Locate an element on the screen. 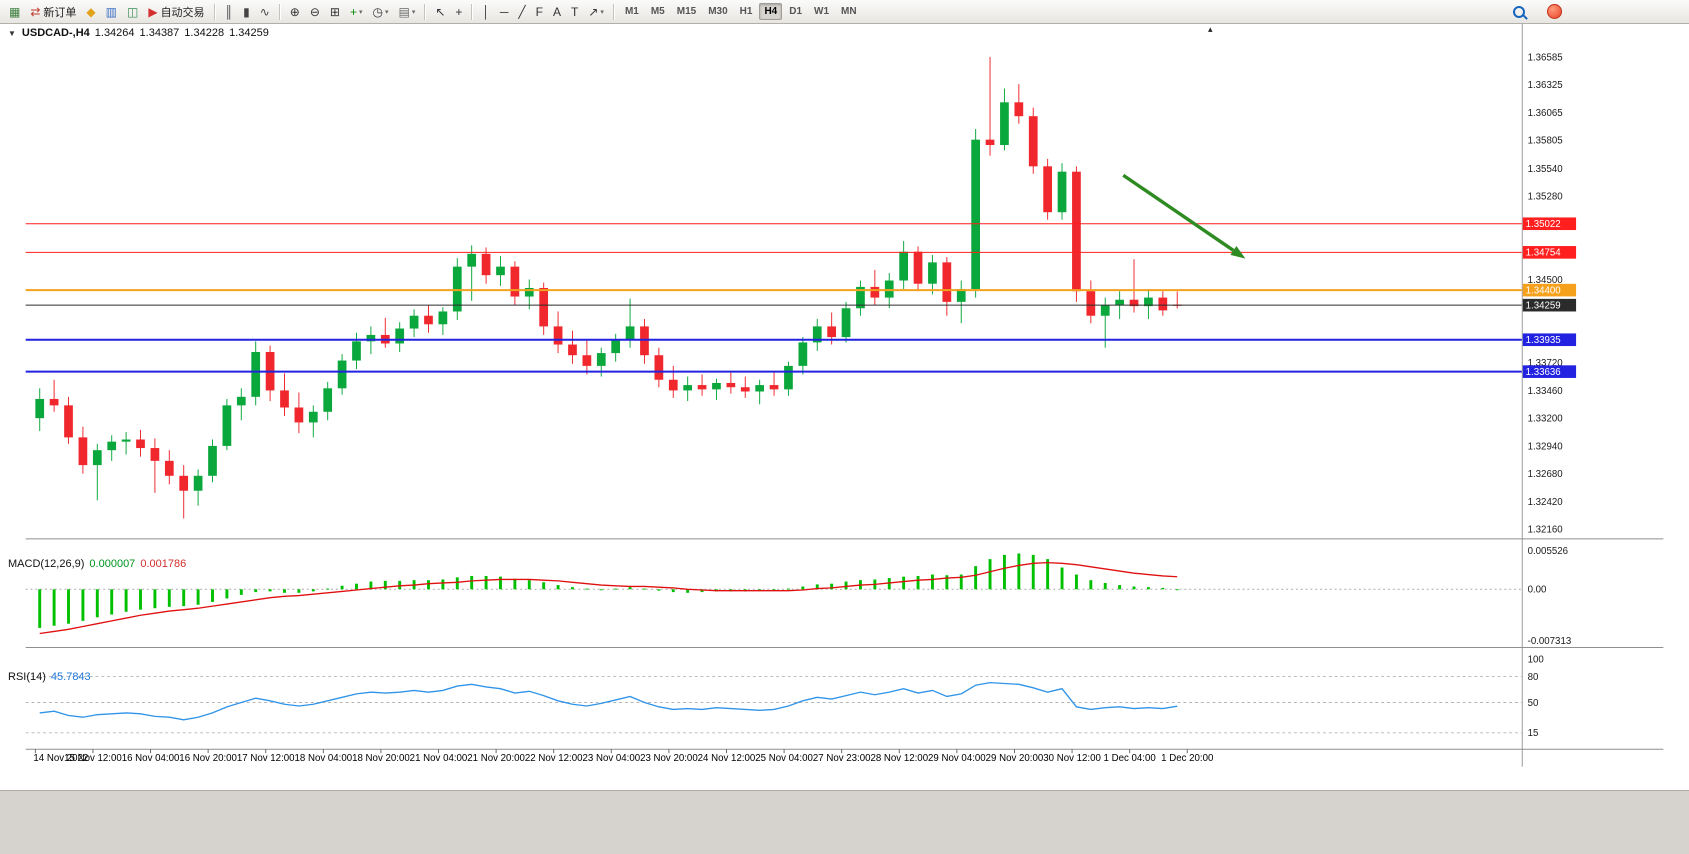  crosshair-button: + is located at coordinates (458, 12).